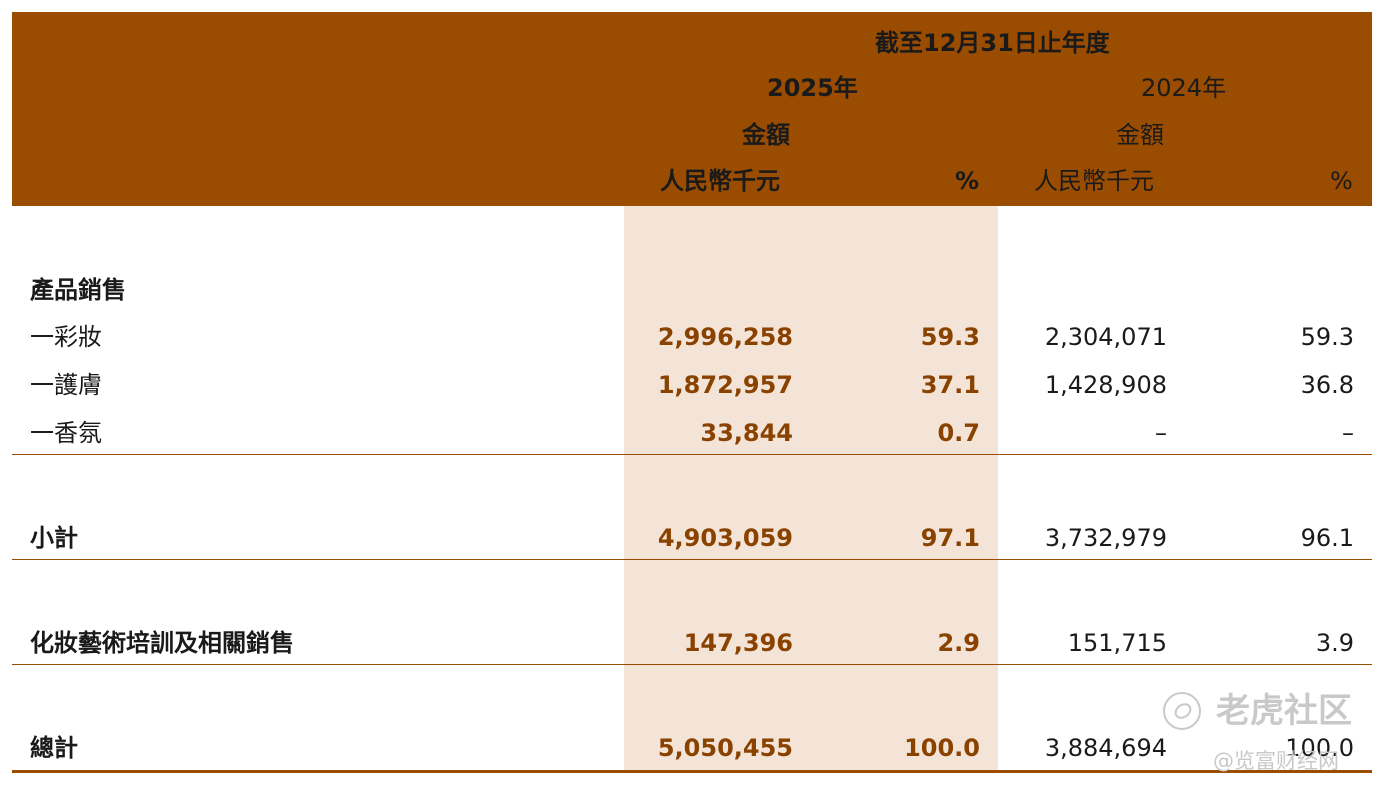  What do you see at coordinates (725, 337) in the screenshot?
I see `cosmetics-amount-2025: 2,996,258` at bounding box center [725, 337].